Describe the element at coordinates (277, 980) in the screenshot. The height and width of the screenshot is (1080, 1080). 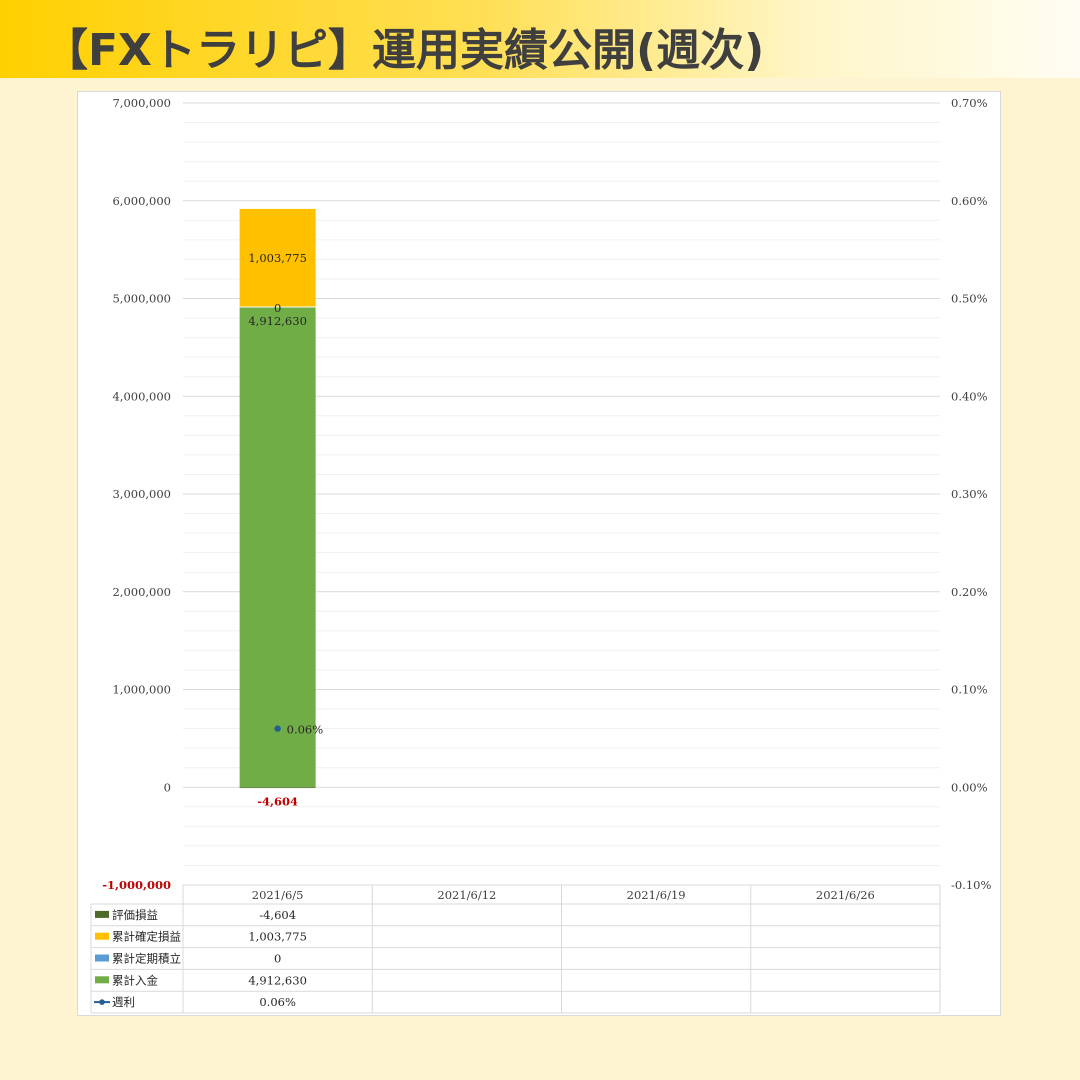
I see `table-cell-value: 4,912,630` at that location.